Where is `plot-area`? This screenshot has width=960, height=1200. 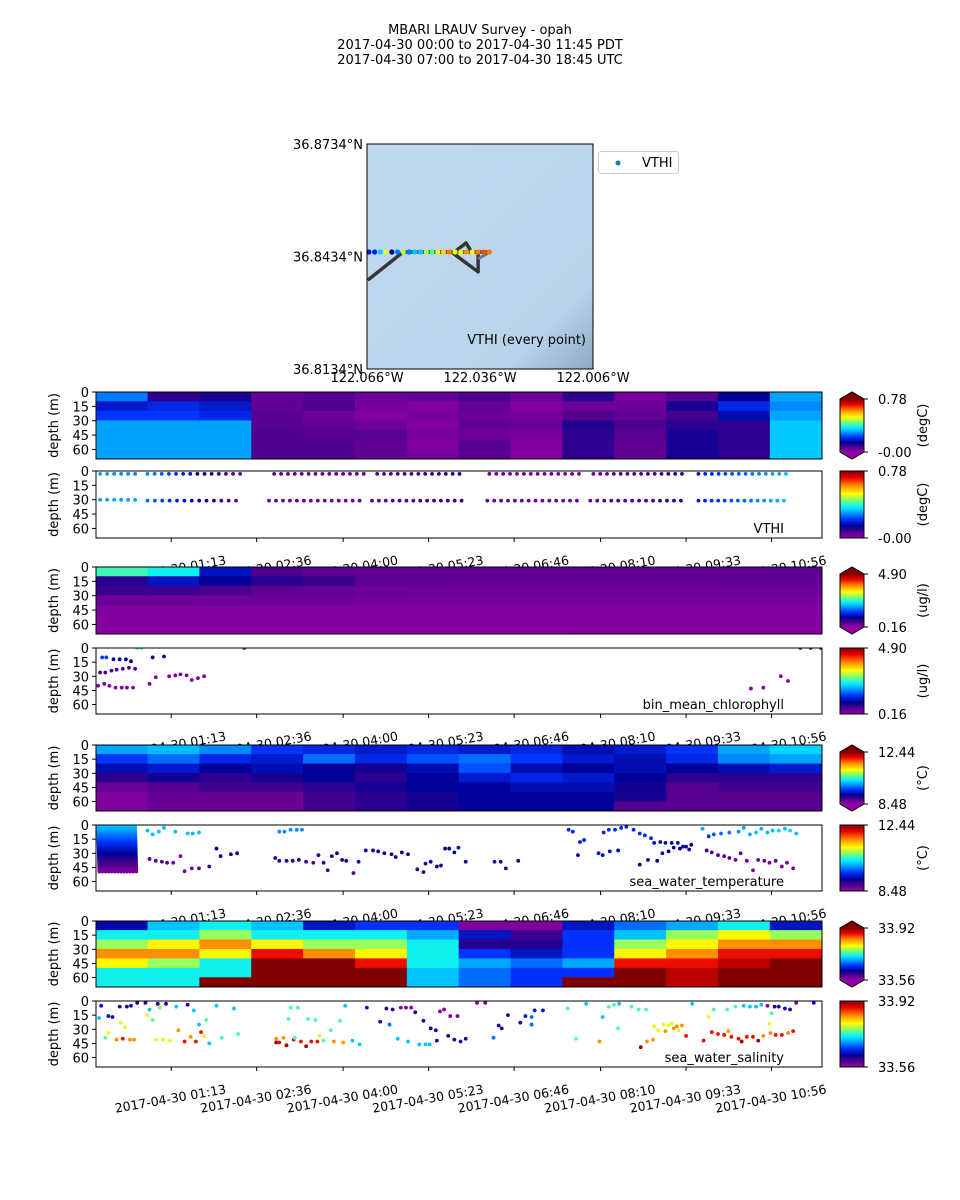
plot-area is located at coordinates (459, 858).